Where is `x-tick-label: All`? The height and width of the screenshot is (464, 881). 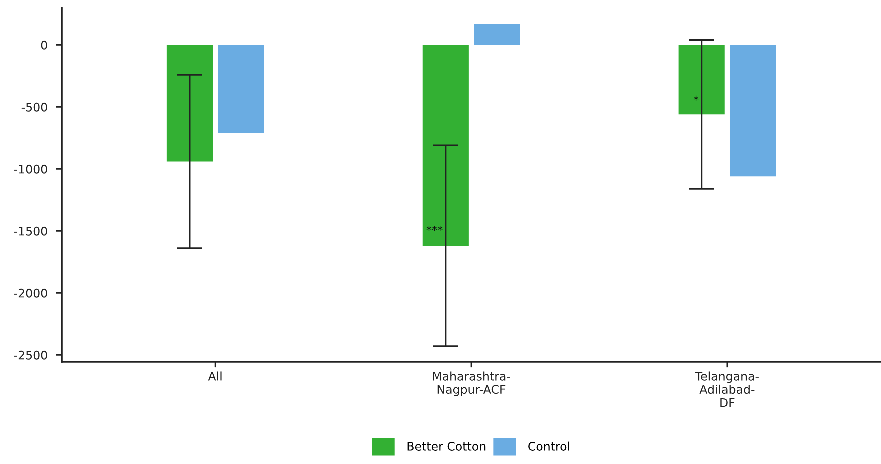
x-tick-label: All is located at coordinates (215, 376).